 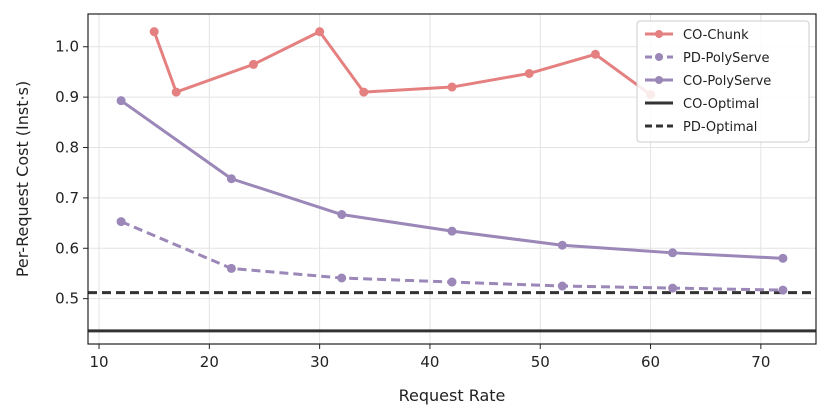 What do you see at coordinates (67, 198) in the screenshot?
I see `y-tick-label: 0.7` at bounding box center [67, 198].